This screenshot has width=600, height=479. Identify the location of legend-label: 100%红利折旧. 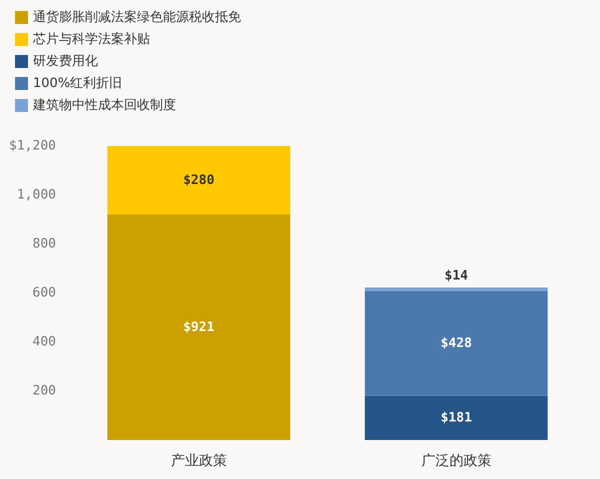
(77, 83).